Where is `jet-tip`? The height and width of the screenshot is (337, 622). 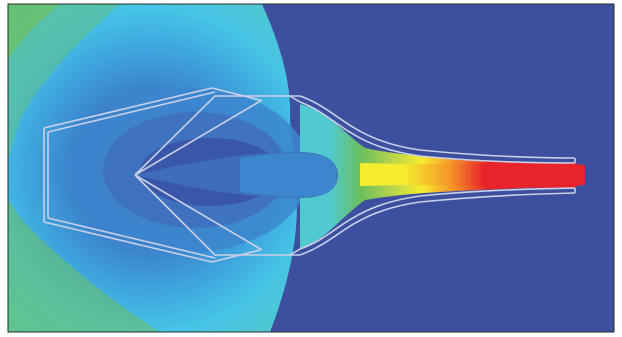 jet-tip is located at coordinates (545, 175).